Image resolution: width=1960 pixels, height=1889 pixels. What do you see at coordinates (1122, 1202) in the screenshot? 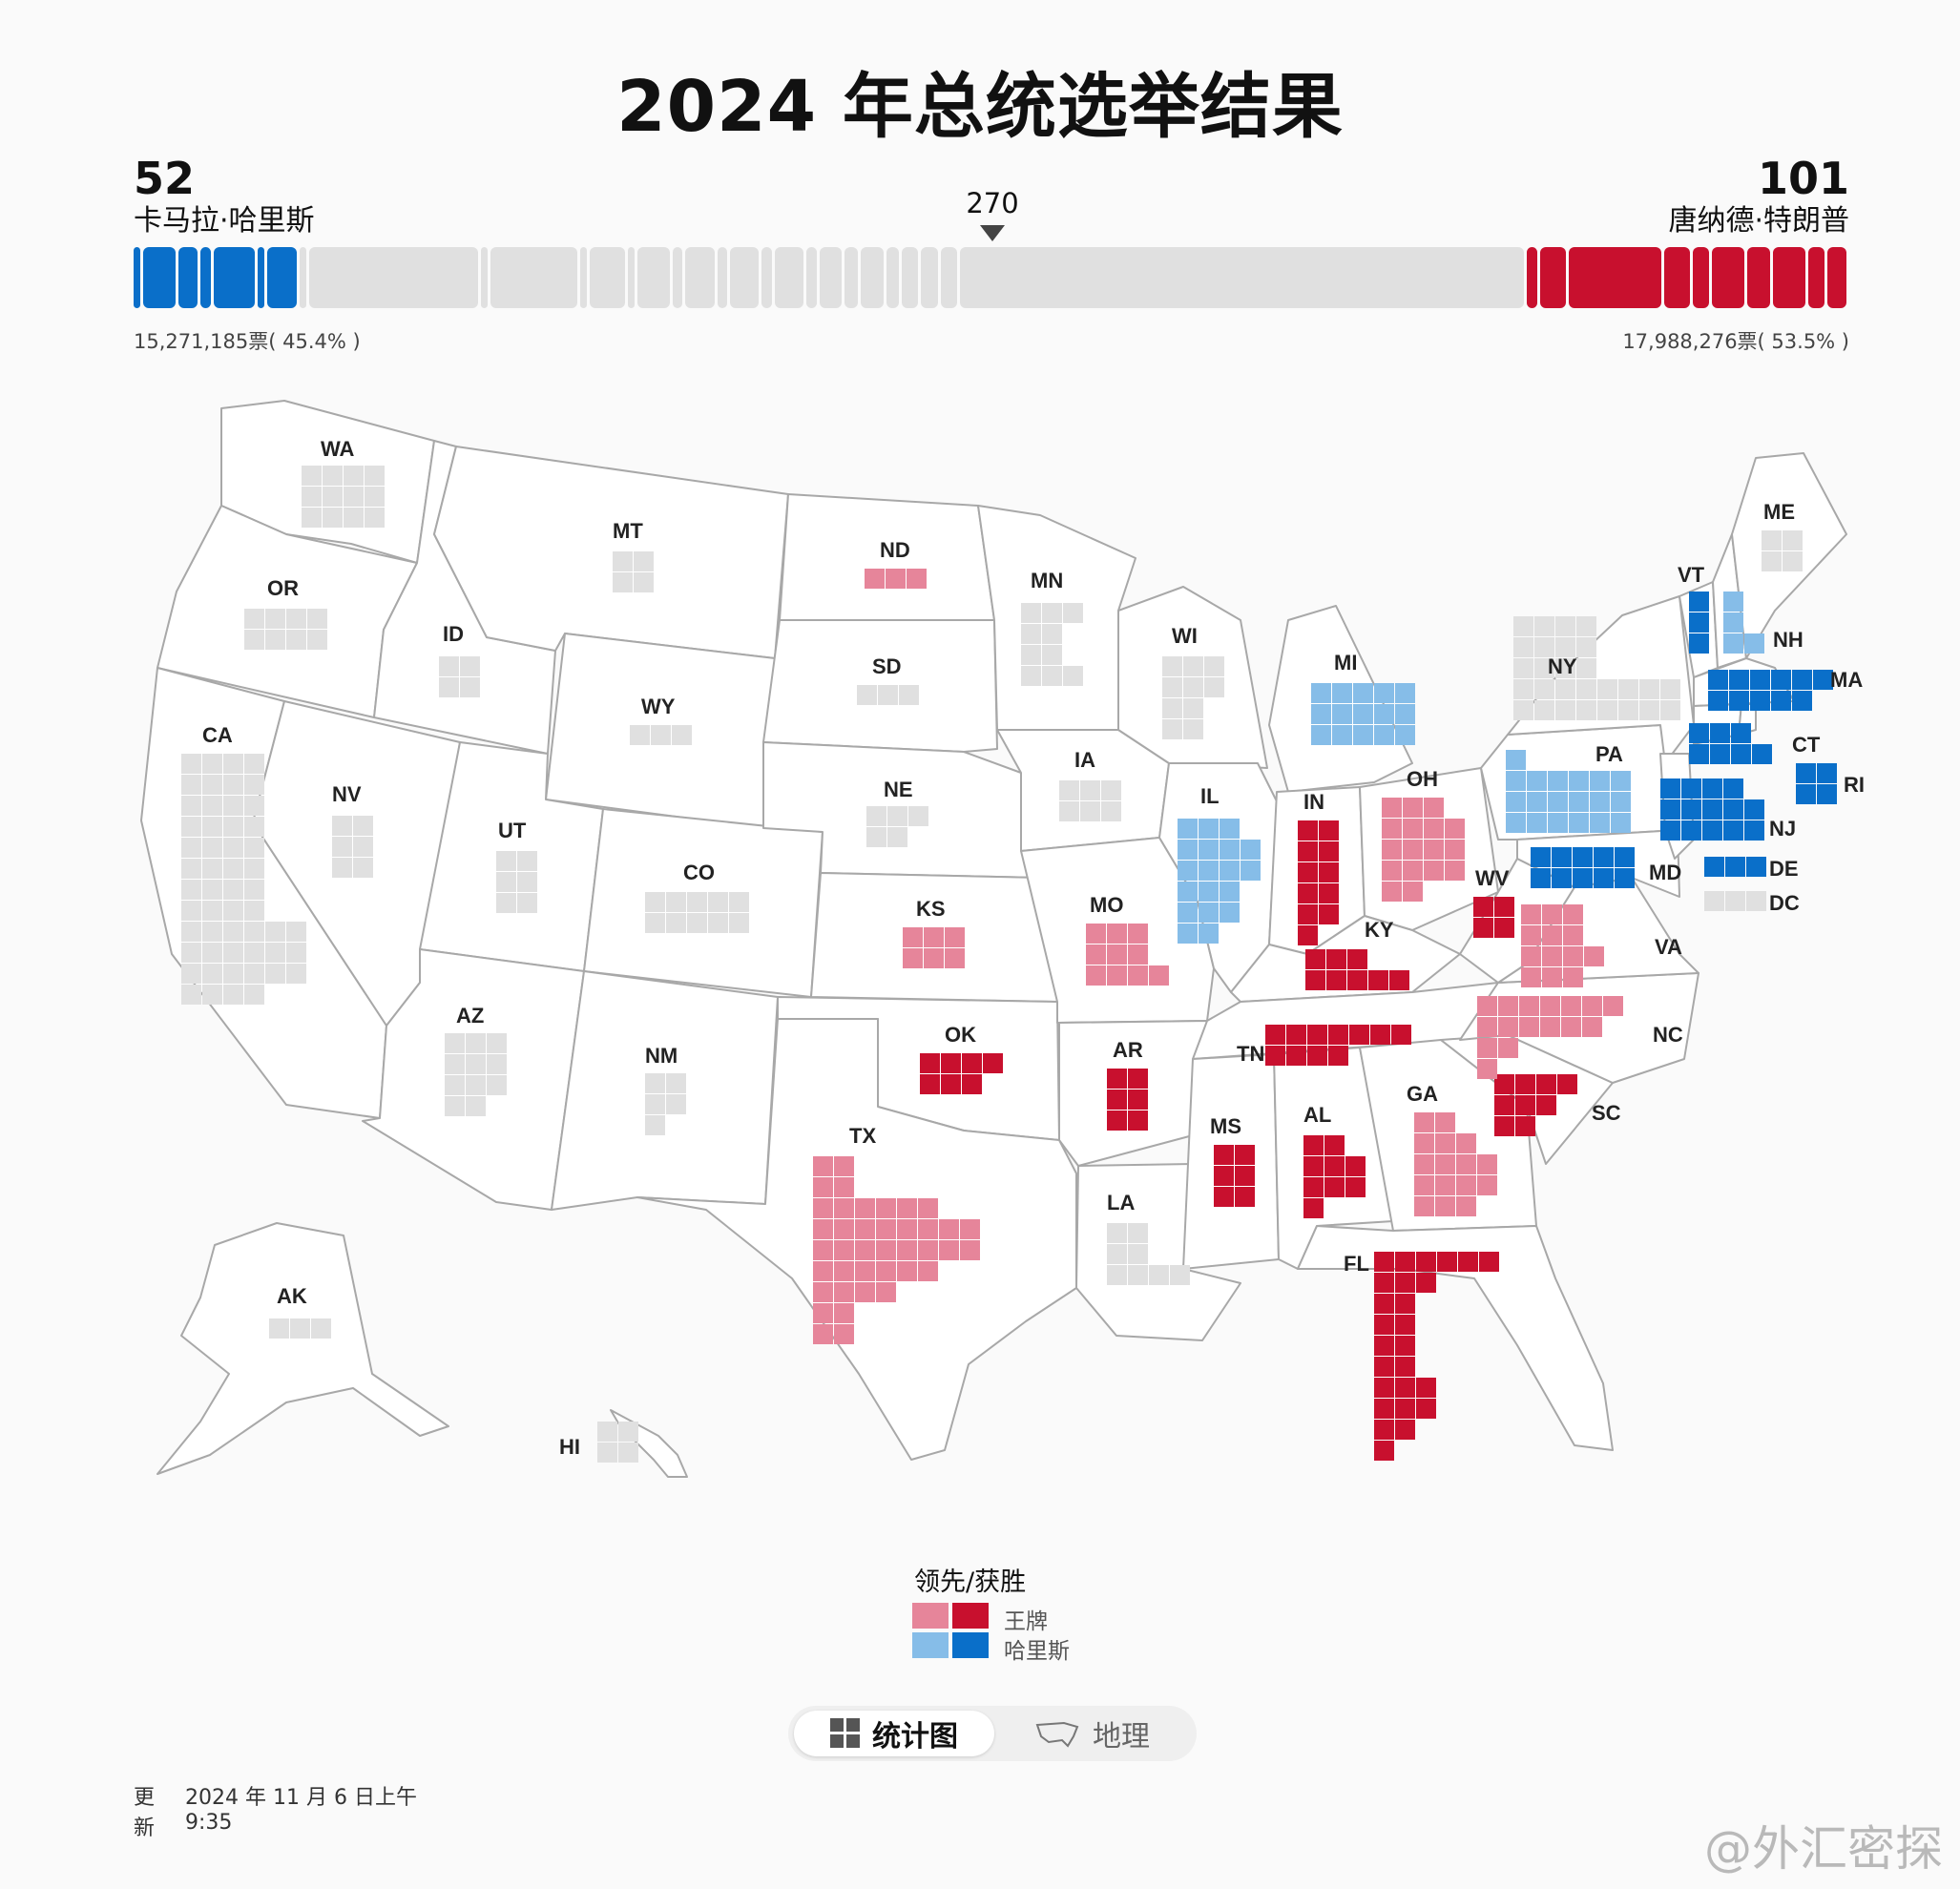
I see `state-label-la: LA` at bounding box center [1122, 1202].